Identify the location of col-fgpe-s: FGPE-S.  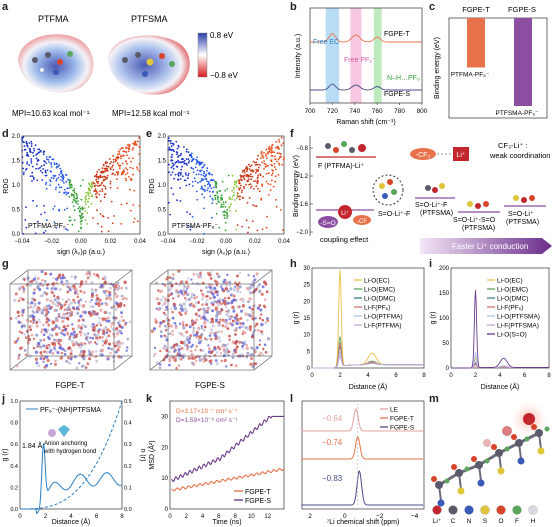
(522, 9).